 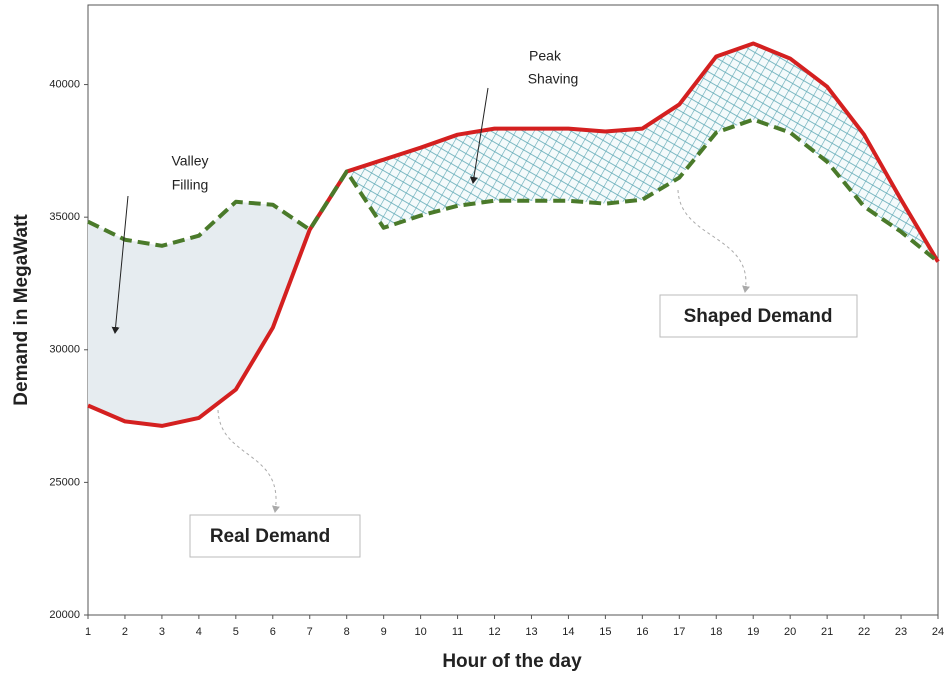 What do you see at coordinates (420, 632) in the screenshot?
I see `x-tick-label: 10` at bounding box center [420, 632].